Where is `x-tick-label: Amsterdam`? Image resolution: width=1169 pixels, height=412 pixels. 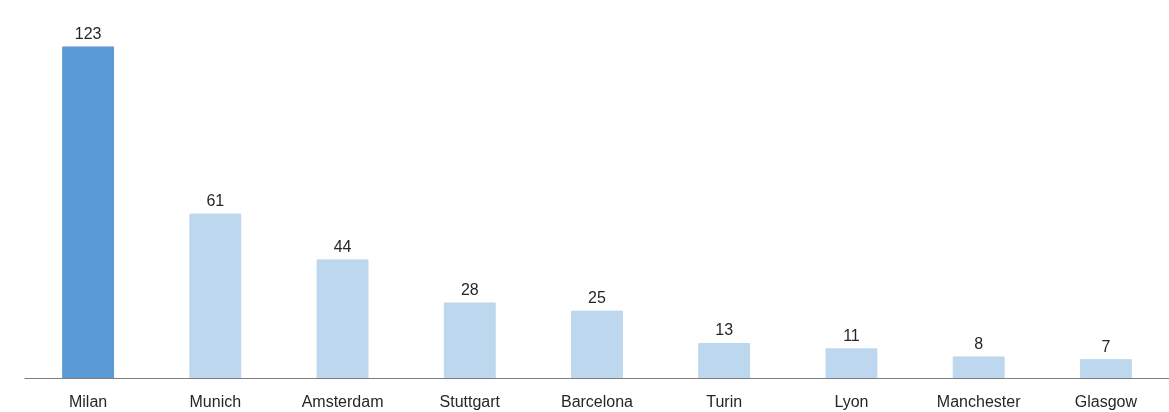 x-tick-label: Amsterdam is located at coordinates (342, 401).